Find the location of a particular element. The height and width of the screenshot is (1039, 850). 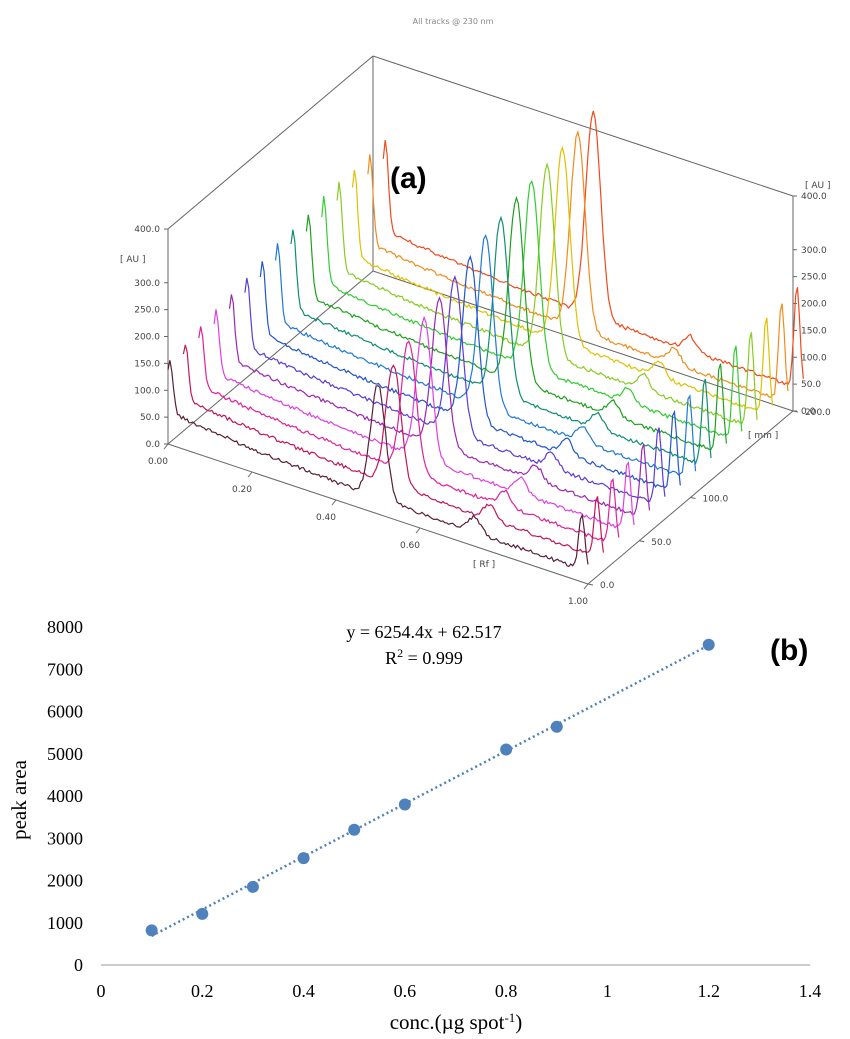

x-tick-label: 1 is located at coordinates (607, 991).